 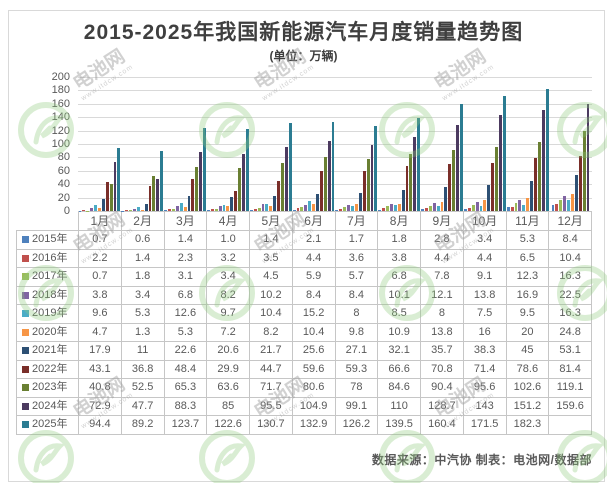 What do you see at coordinates (572, 202) in the screenshot?
I see `bar-2020年-12月` at bounding box center [572, 202].